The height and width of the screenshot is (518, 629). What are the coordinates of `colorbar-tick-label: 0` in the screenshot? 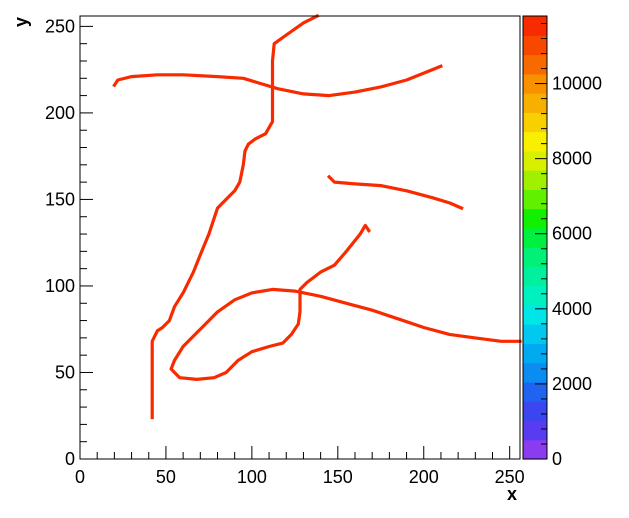 It's located at (557, 459).